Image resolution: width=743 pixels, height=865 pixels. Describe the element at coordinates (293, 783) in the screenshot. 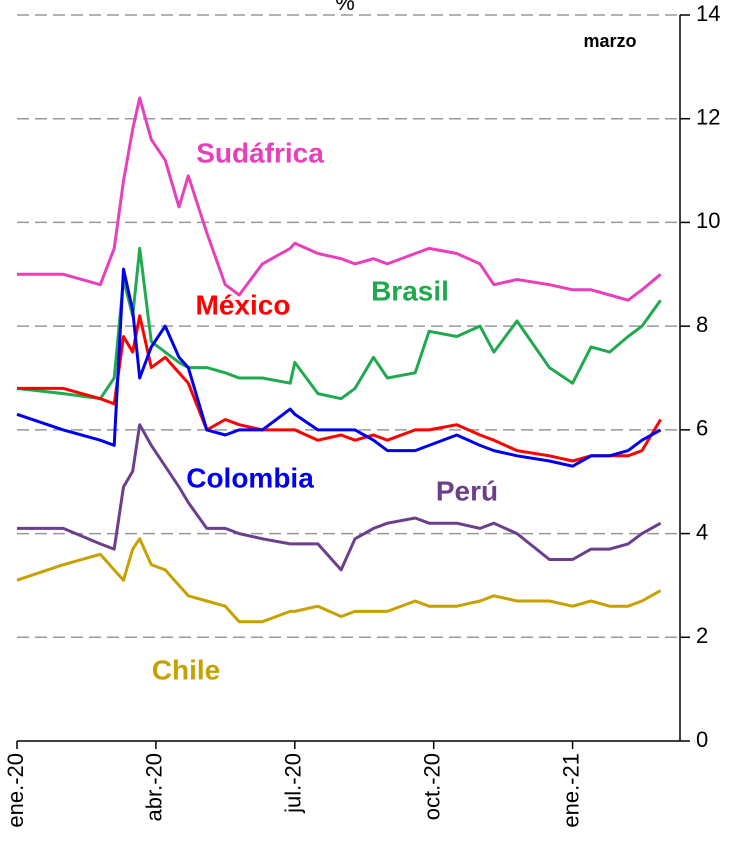

I see `x-tick-label: jul.-20` at that location.